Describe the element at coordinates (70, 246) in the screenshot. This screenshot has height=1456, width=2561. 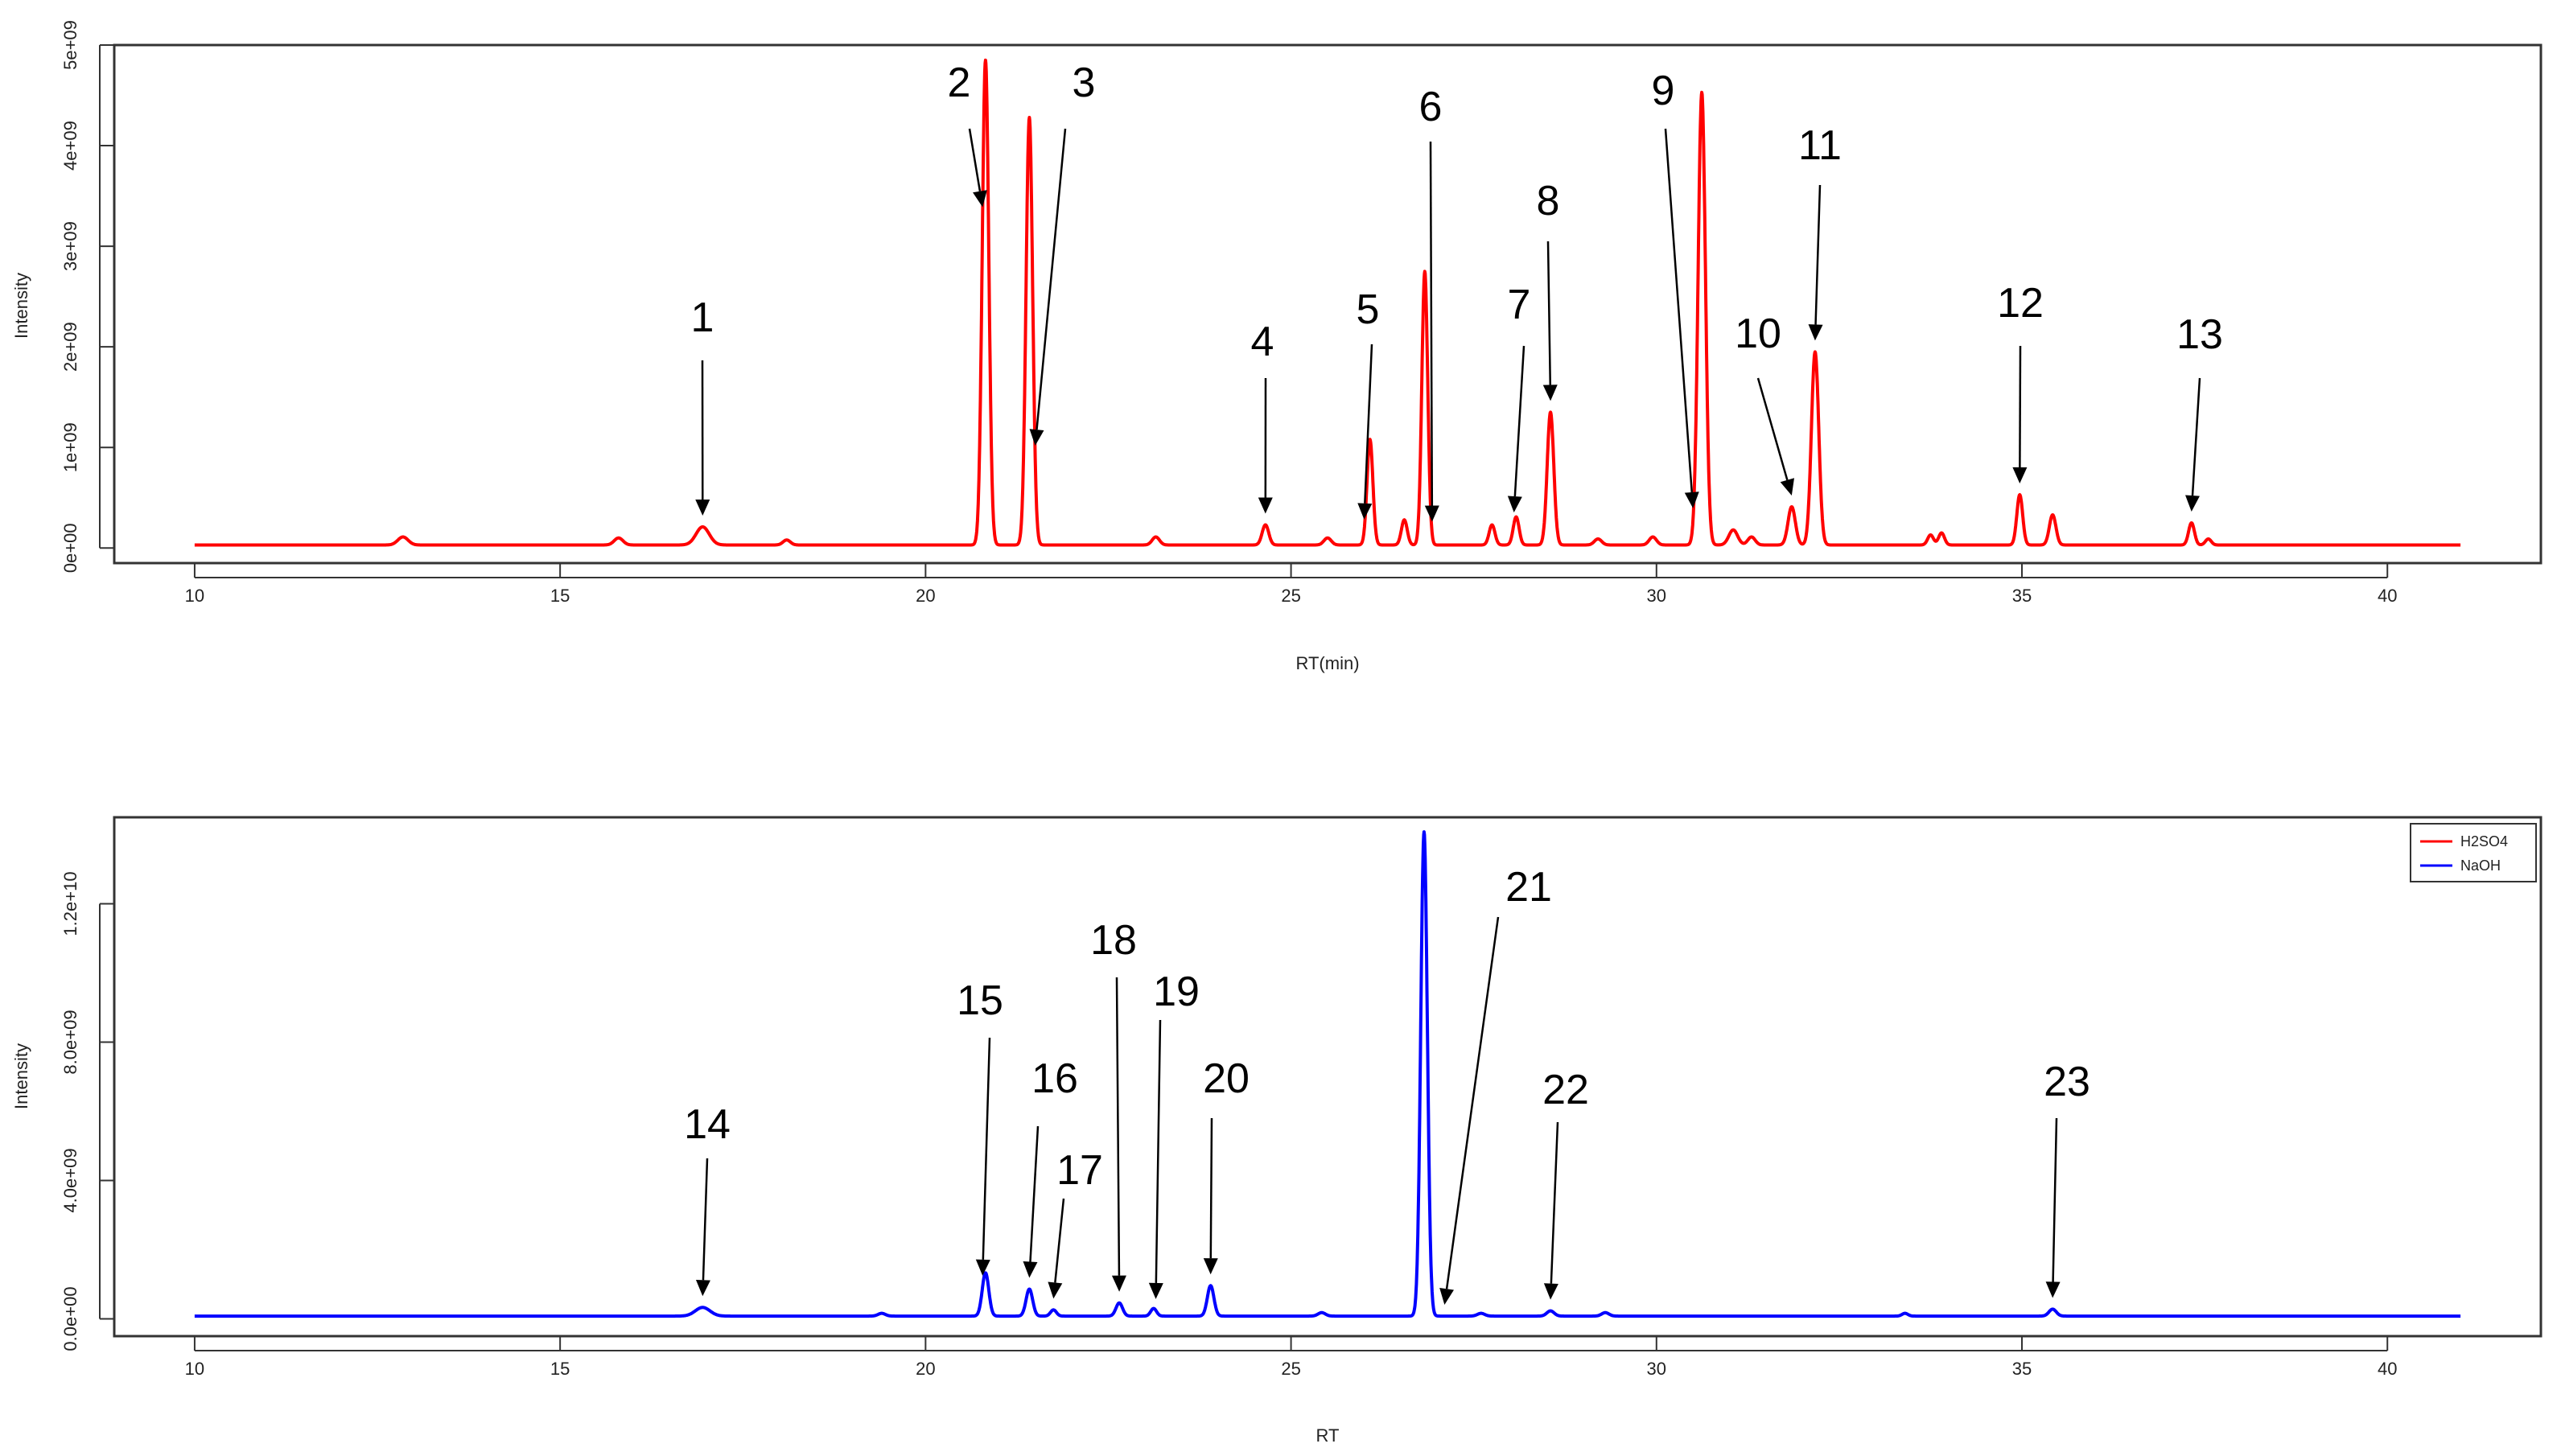
I see `y-tick-label: 3e+09` at that location.